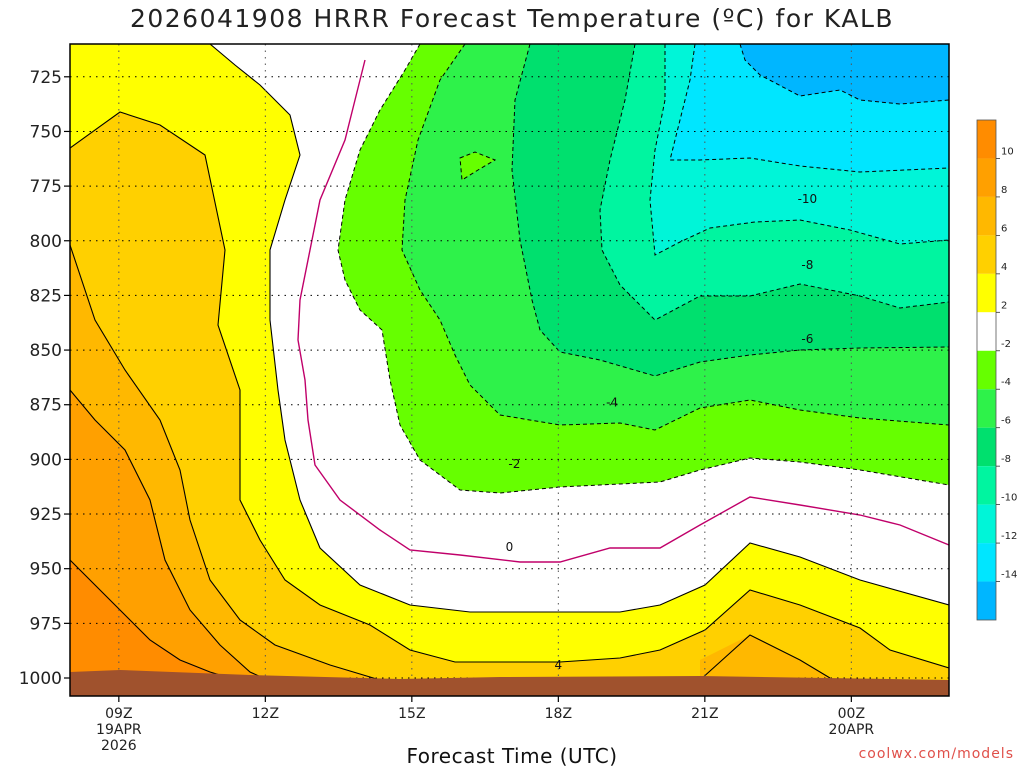 The image size is (1024, 768). I want to click on y-tick-label: 850, so click(46, 351).